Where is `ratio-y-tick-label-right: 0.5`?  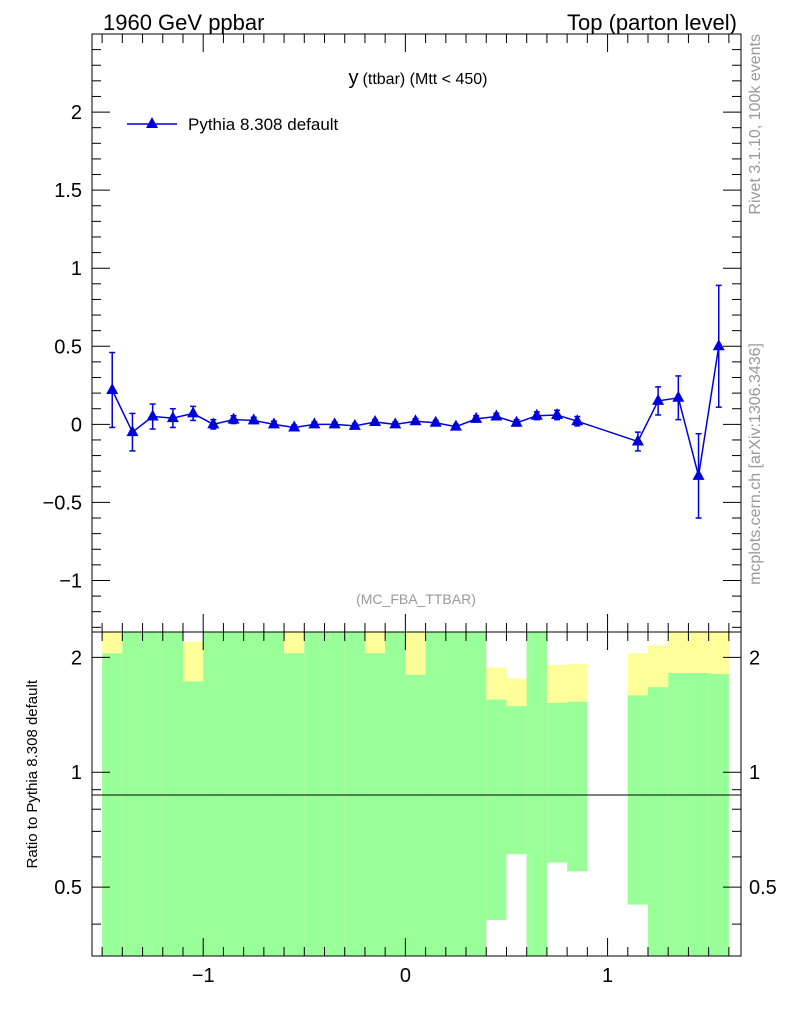
ratio-y-tick-label-right: 0.5 is located at coordinates (763, 888).